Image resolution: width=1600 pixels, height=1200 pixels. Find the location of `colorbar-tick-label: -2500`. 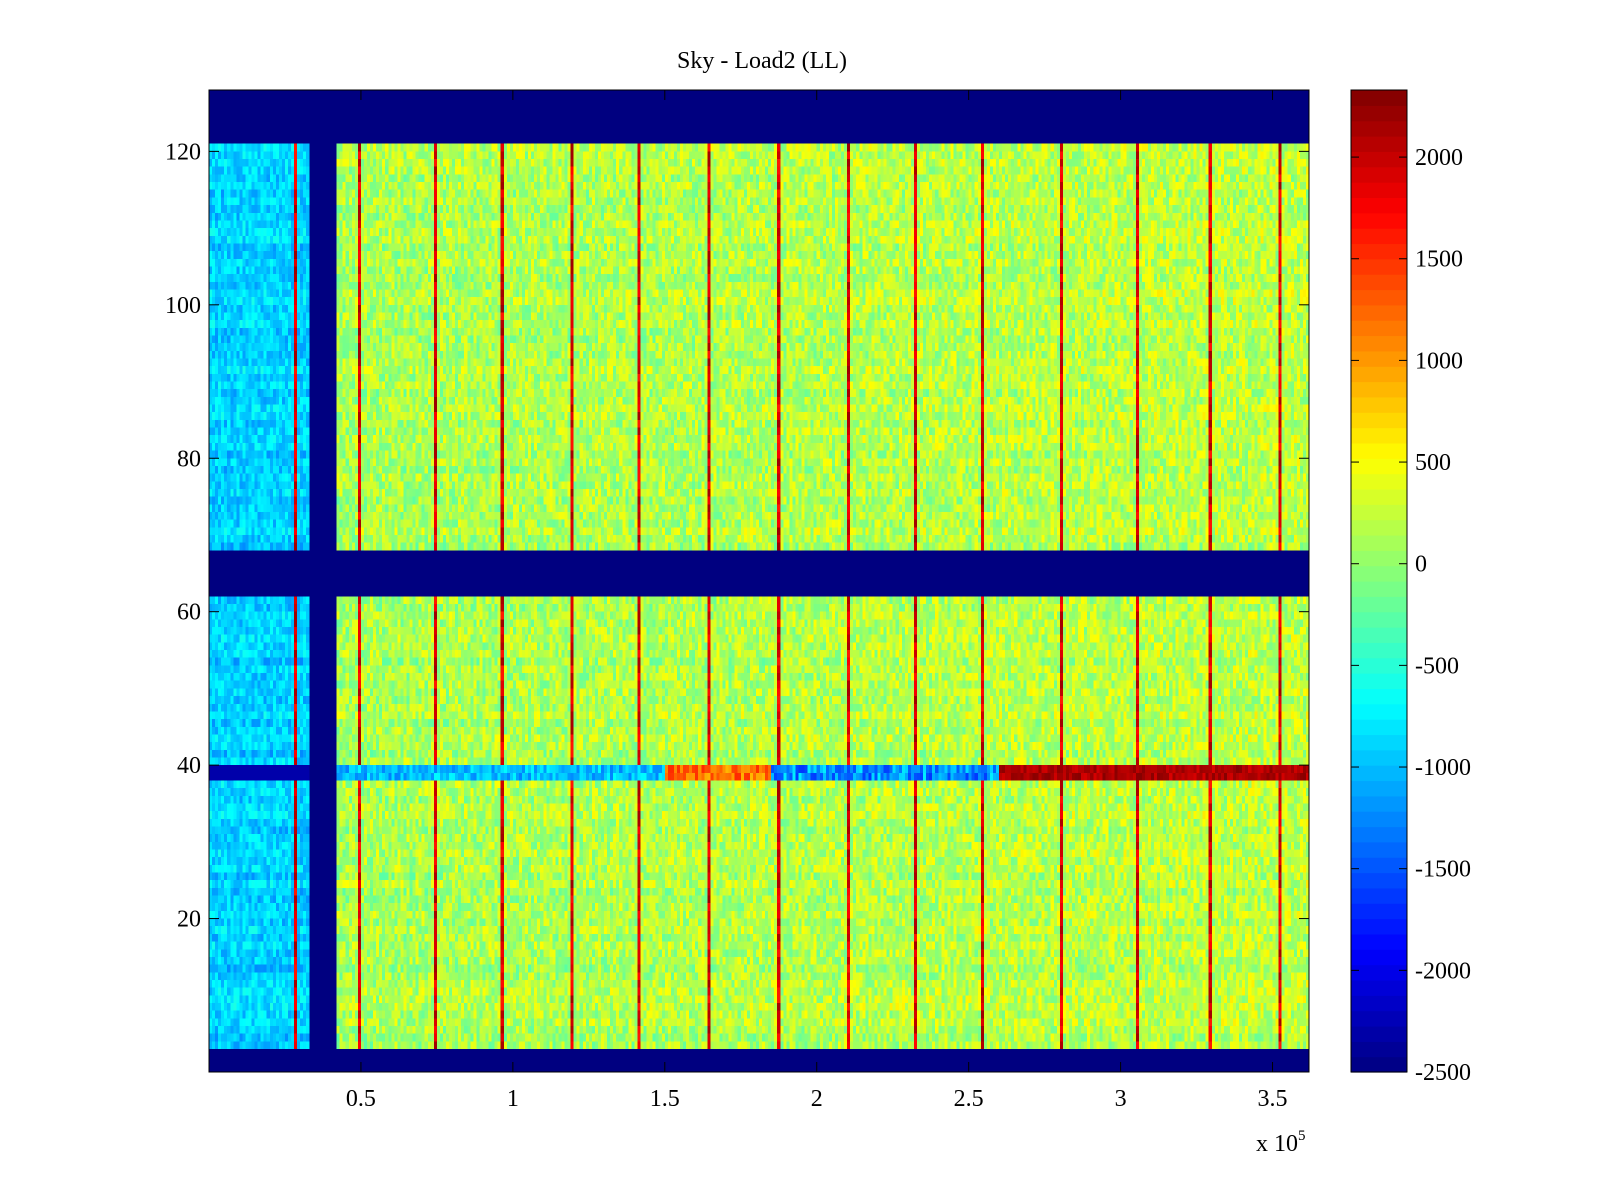

colorbar-tick-label: -2500 is located at coordinates (1443, 1073).